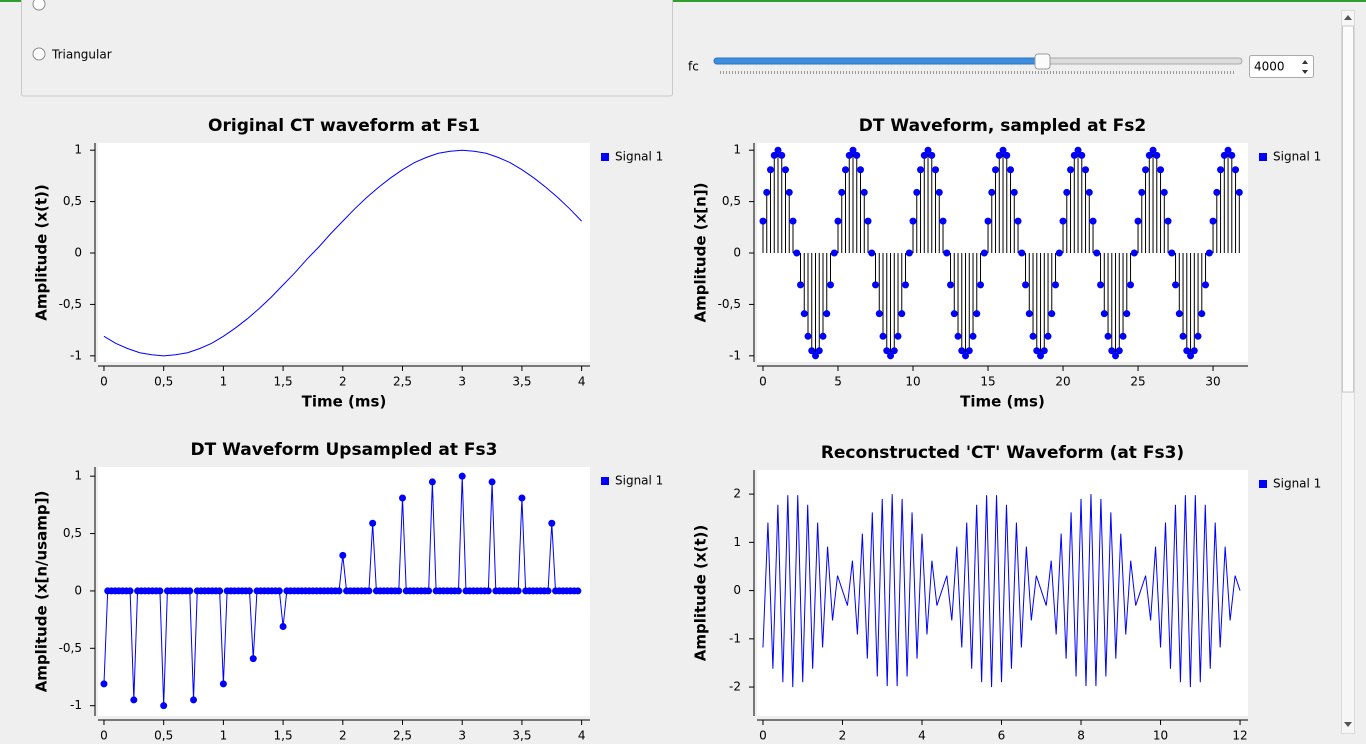 This screenshot has width=1366, height=744. What do you see at coordinates (735, 687) in the screenshot?
I see `y-tick-label: -2` at bounding box center [735, 687].